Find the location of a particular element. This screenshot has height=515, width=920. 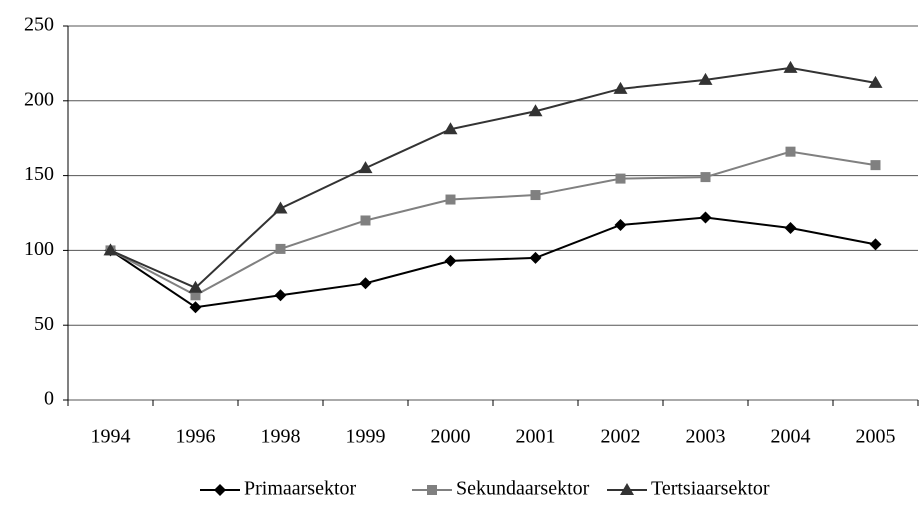

x-tick-label: 1994 is located at coordinates (111, 437).